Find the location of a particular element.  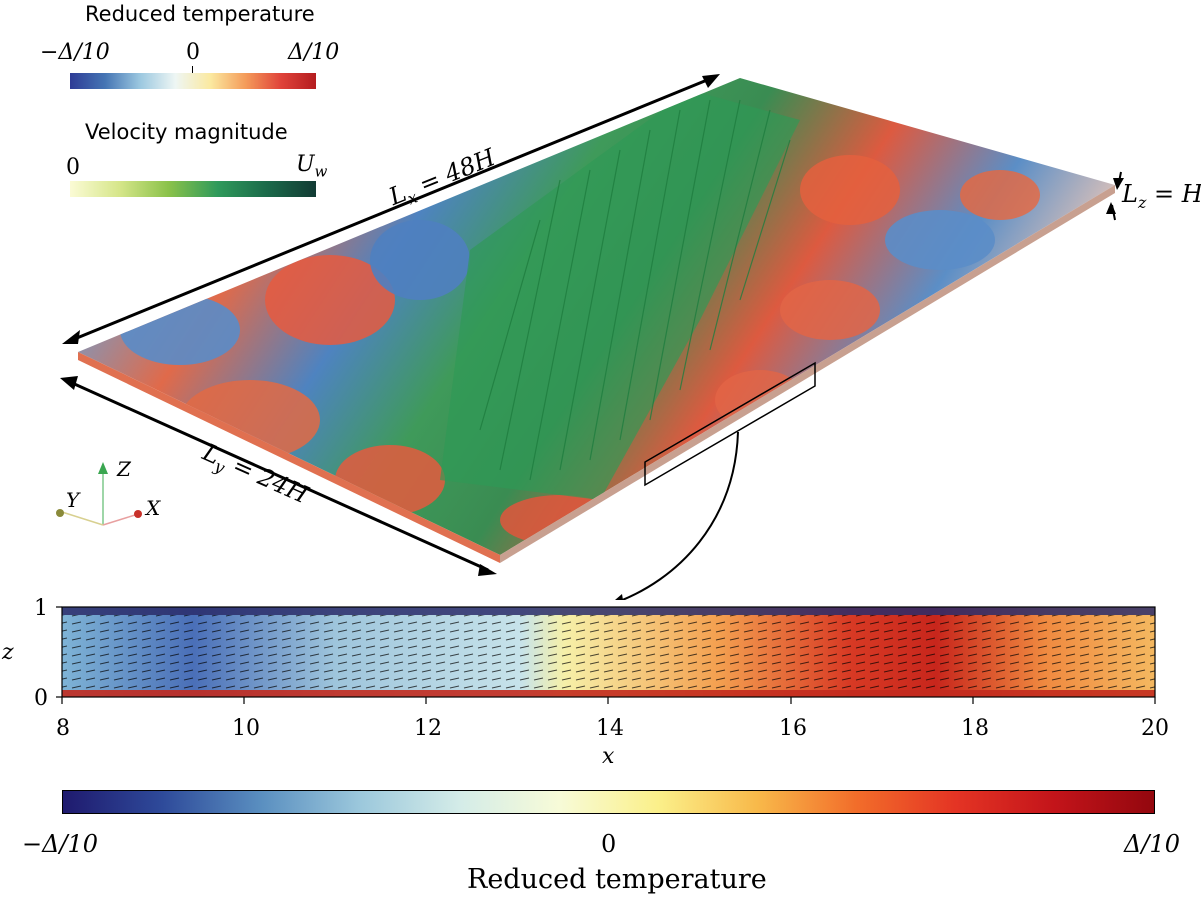

colorbar-title: Reduced temperature is located at coordinates (617, 879).